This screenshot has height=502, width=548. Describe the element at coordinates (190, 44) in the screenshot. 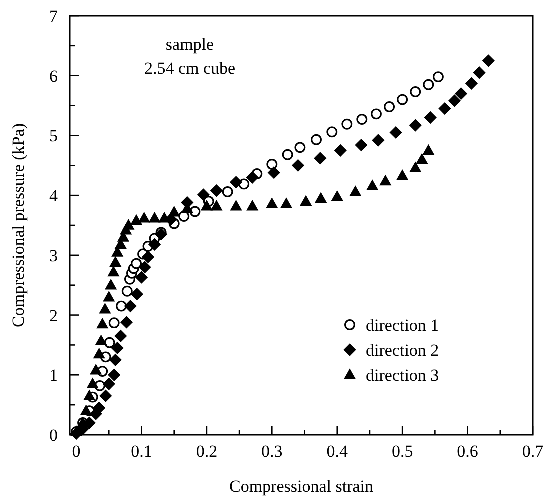

I see `annotation: sample` at that location.